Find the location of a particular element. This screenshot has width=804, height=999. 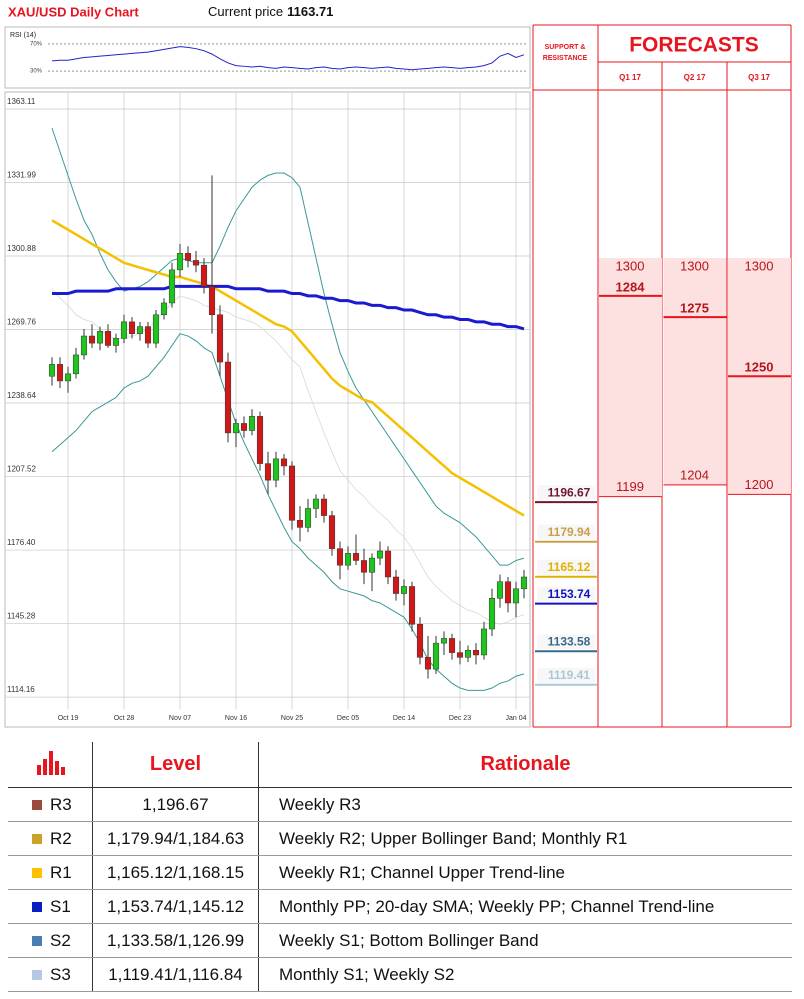

x-tick-label: Nov 07 is located at coordinates (180, 718).